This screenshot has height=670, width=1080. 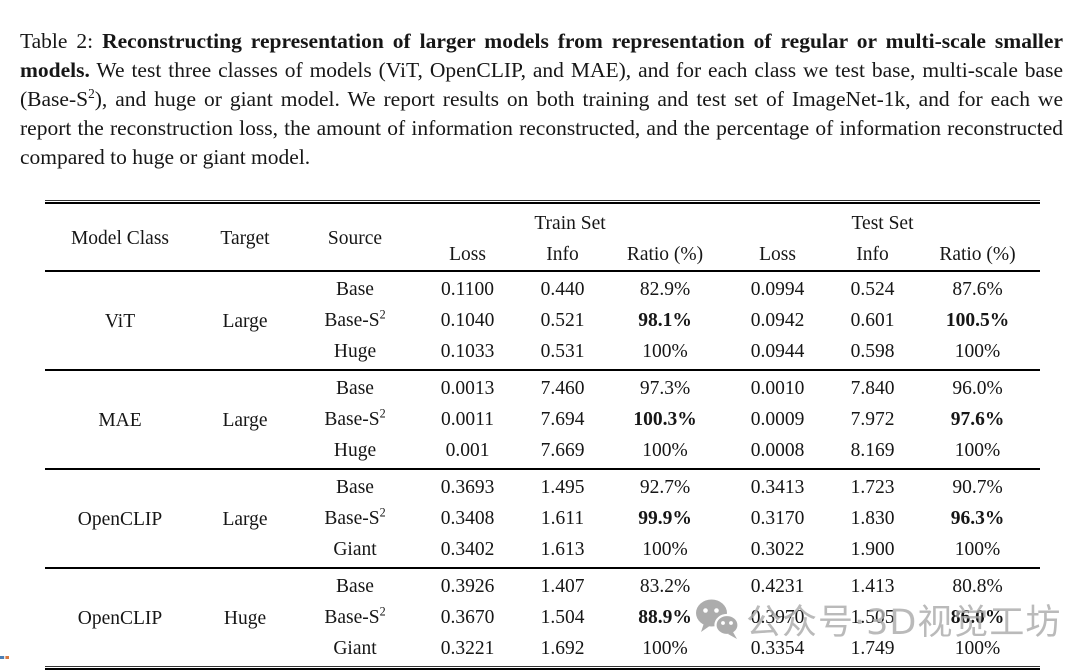 I want to click on table-row: Base-S2 0.3408 1.611 99.9% 0.3170 1.830 96.3%, so click(x=542, y=518).